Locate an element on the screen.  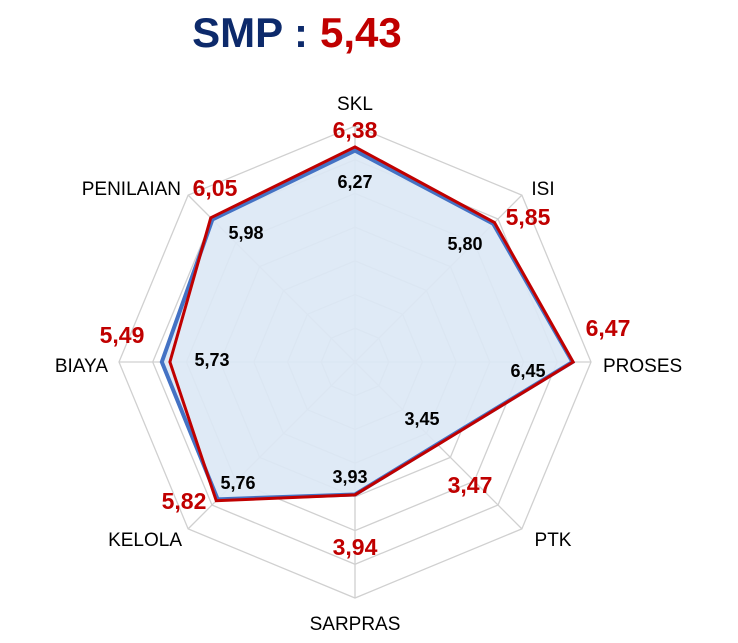
category-label: KELOLA is located at coordinates (145, 540).